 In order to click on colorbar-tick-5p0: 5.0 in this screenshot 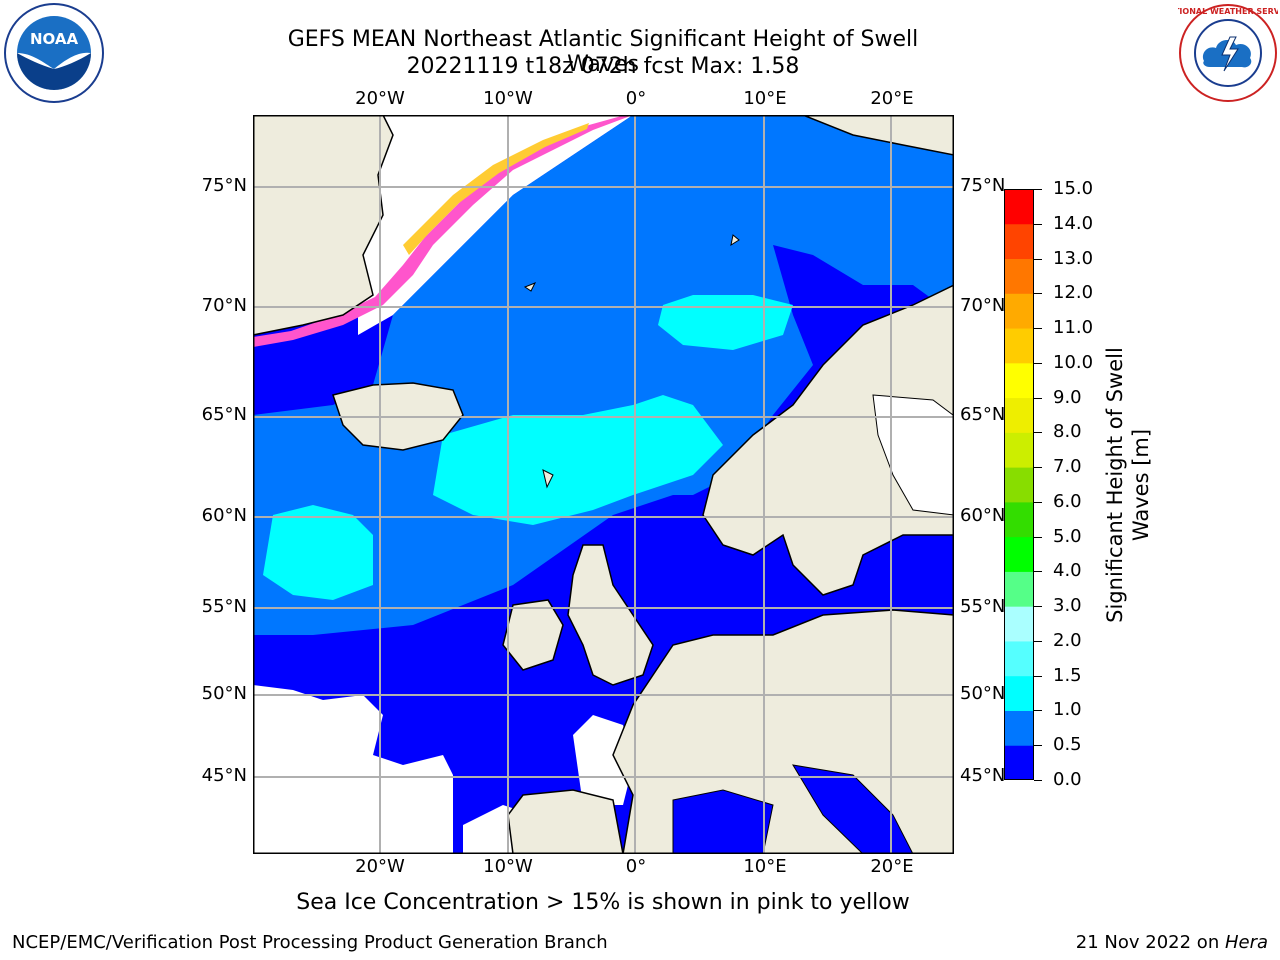, I will do `click(1067, 536)`.